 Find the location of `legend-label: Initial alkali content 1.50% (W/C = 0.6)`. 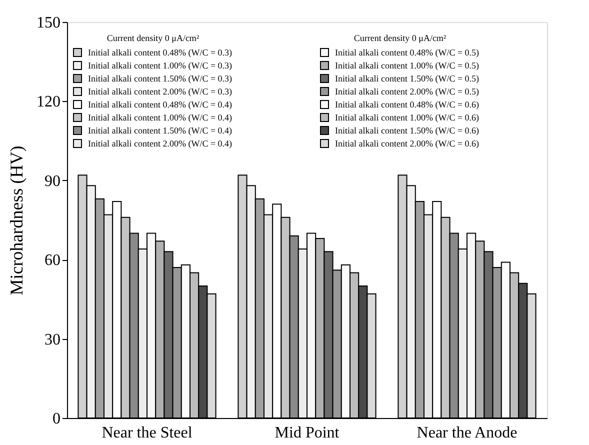

legend-label: Initial alkali content 1.50% (W/C = 0.6) is located at coordinates (407, 131).